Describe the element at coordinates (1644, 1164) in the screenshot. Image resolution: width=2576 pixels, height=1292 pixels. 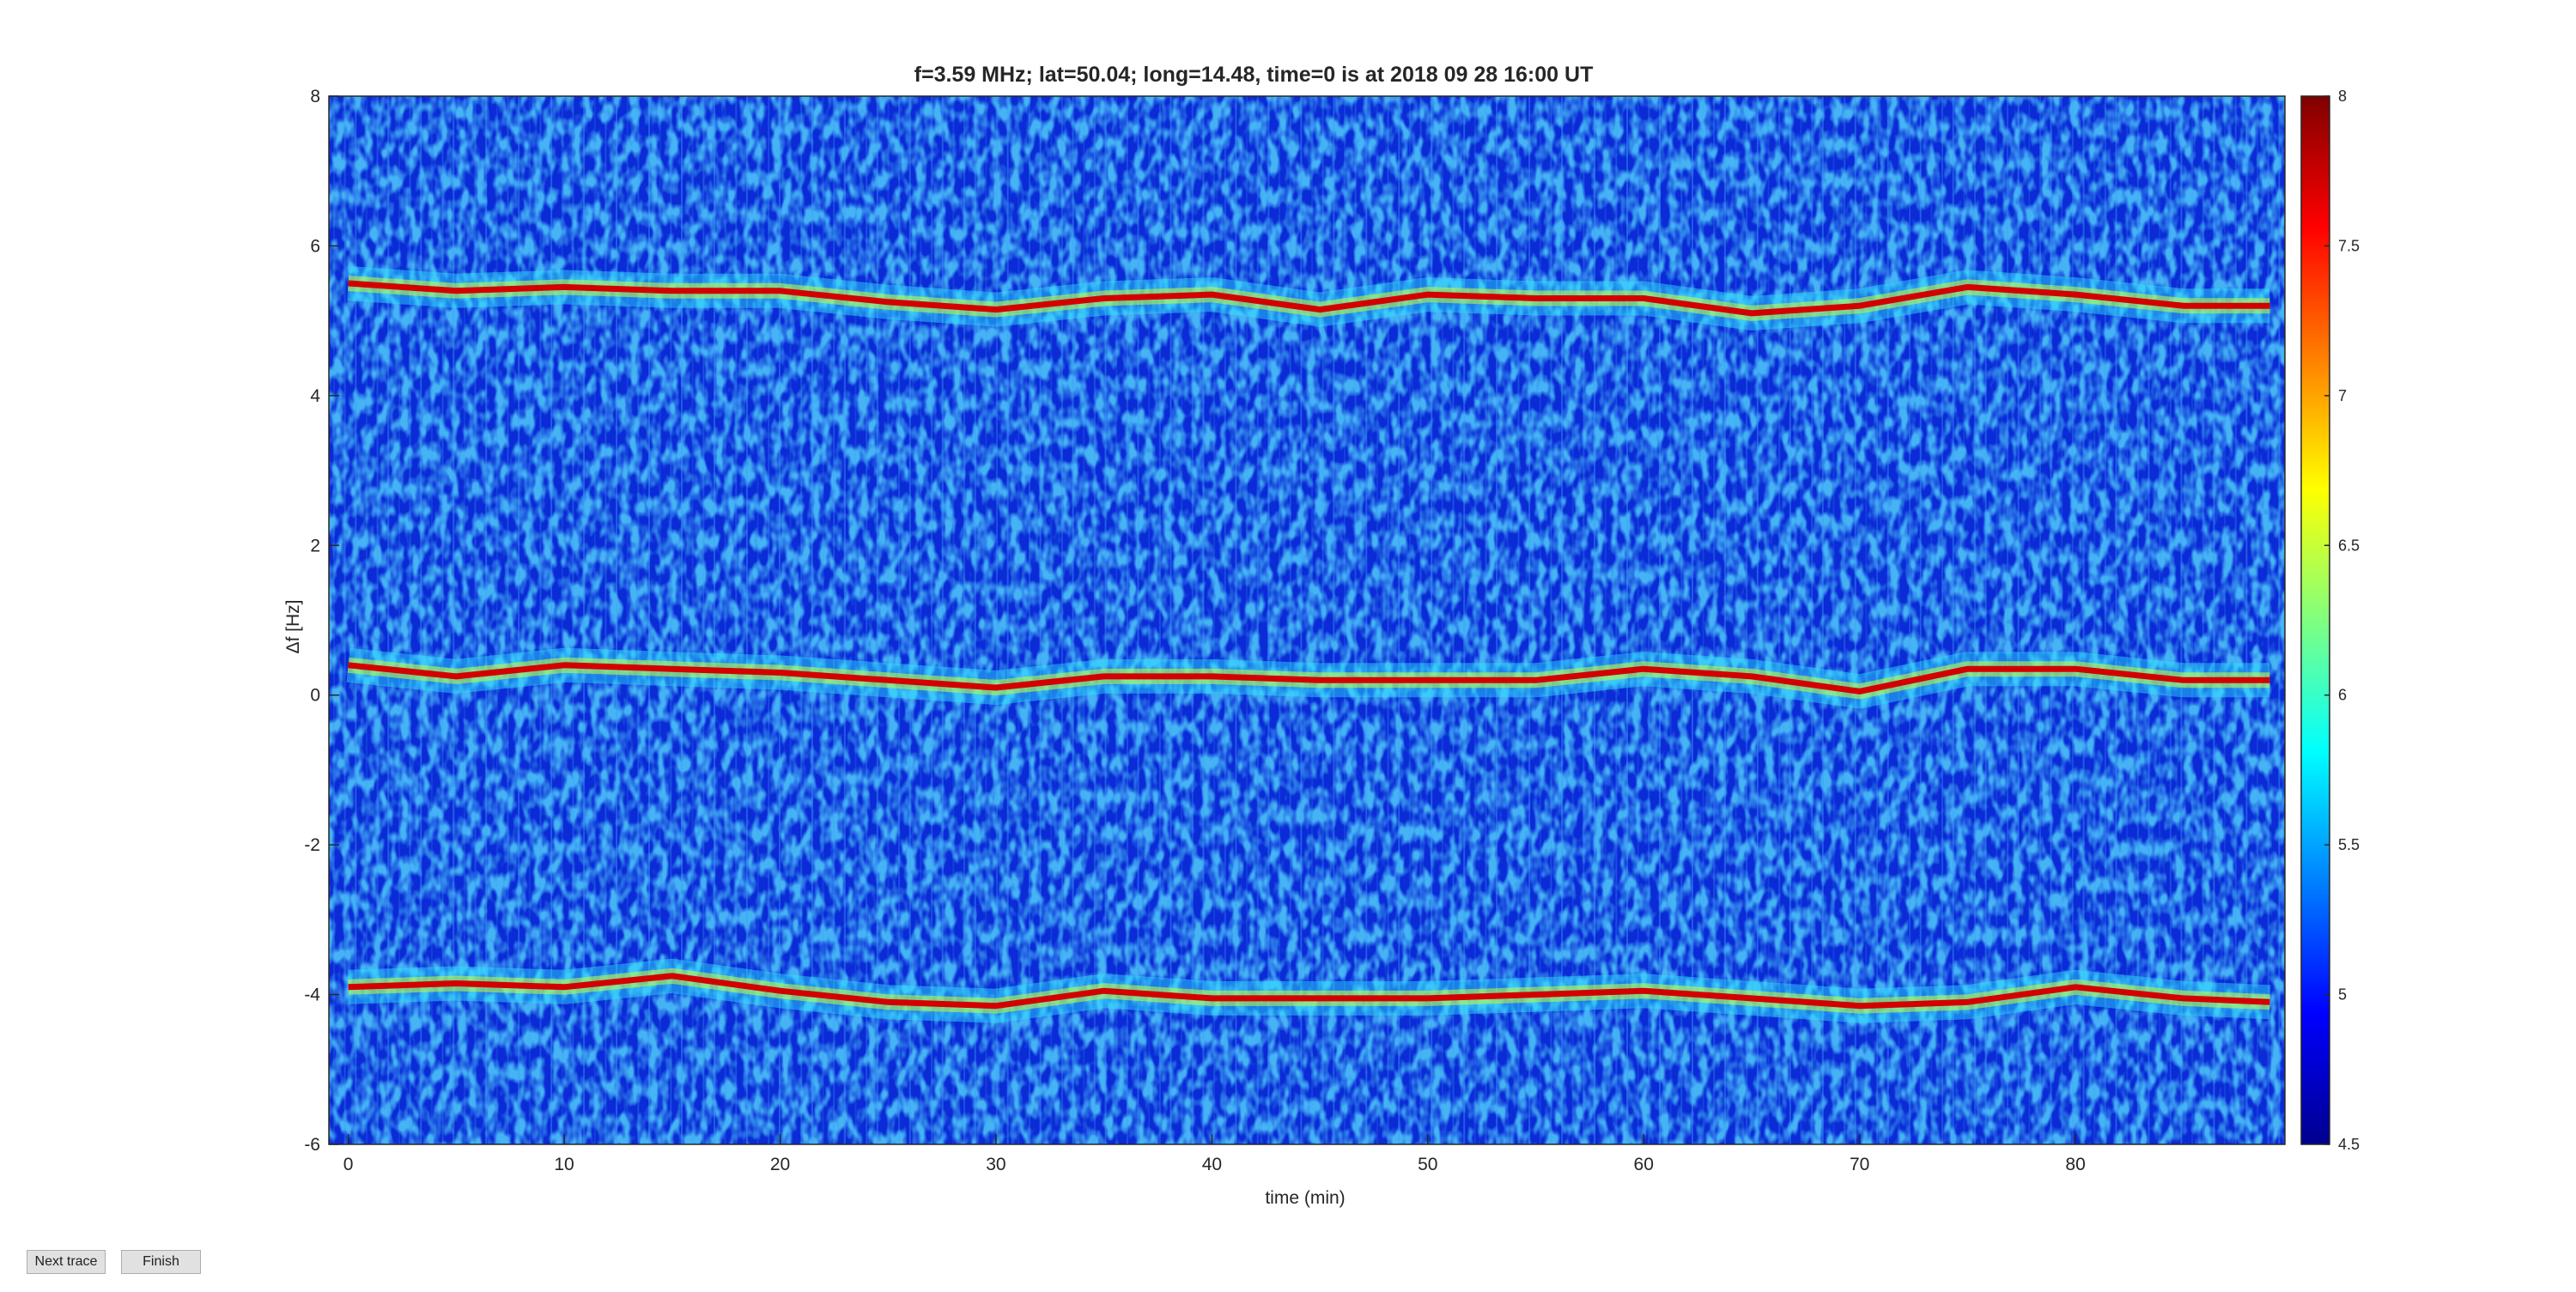
I see `x-tick-label: 60` at that location.